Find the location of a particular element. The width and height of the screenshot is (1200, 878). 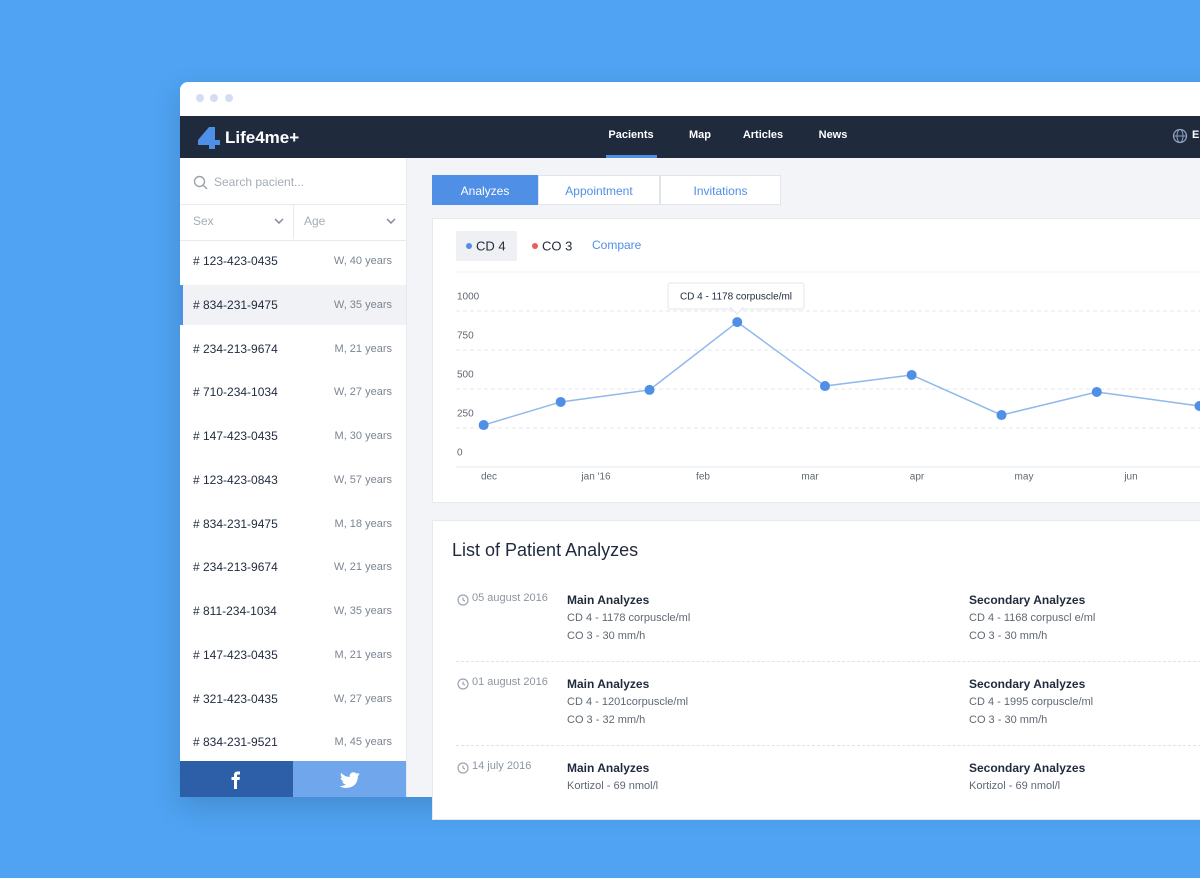

logo-text: Life4me+ is located at coordinates (262, 137).